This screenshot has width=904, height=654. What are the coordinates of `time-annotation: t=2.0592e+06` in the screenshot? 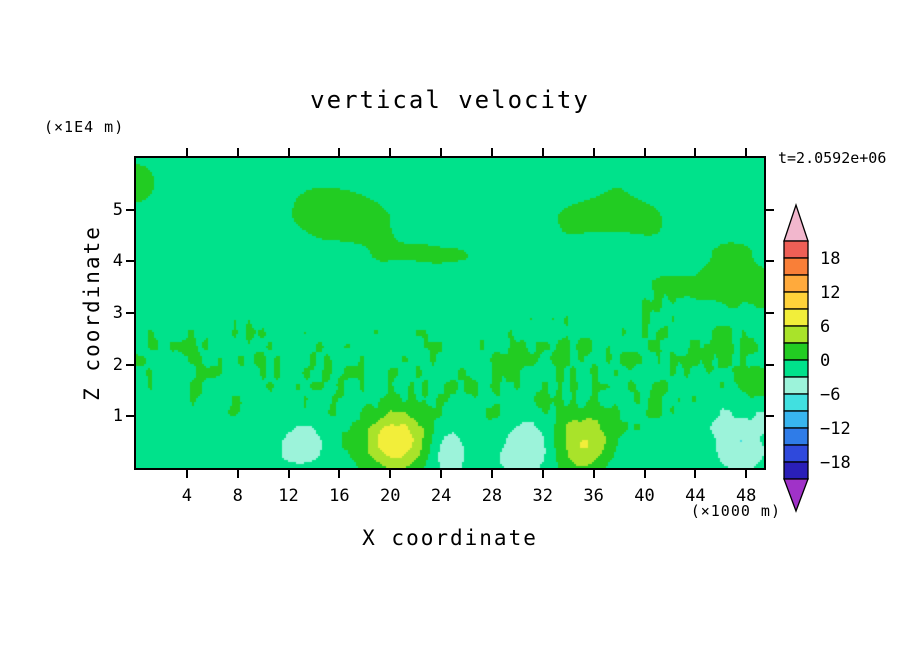 It's located at (832, 158).